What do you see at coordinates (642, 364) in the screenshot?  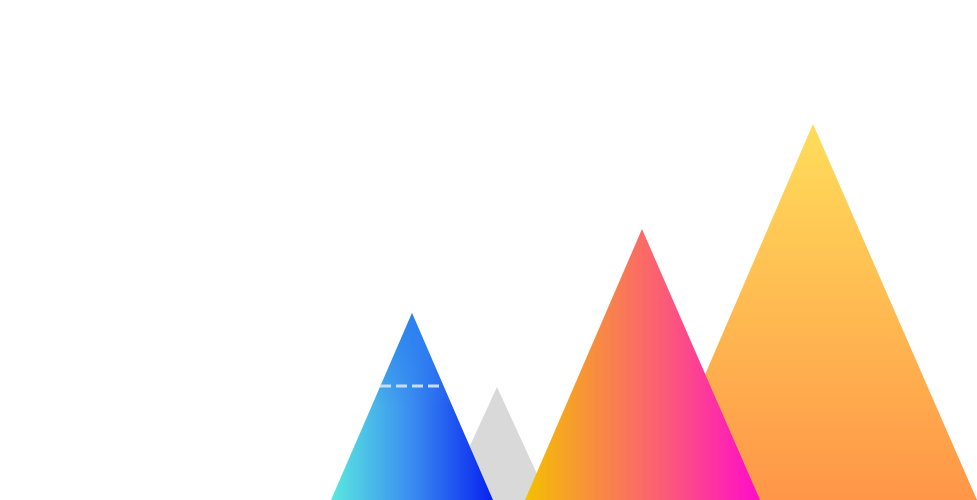 I see `pink-mountain` at bounding box center [642, 364].